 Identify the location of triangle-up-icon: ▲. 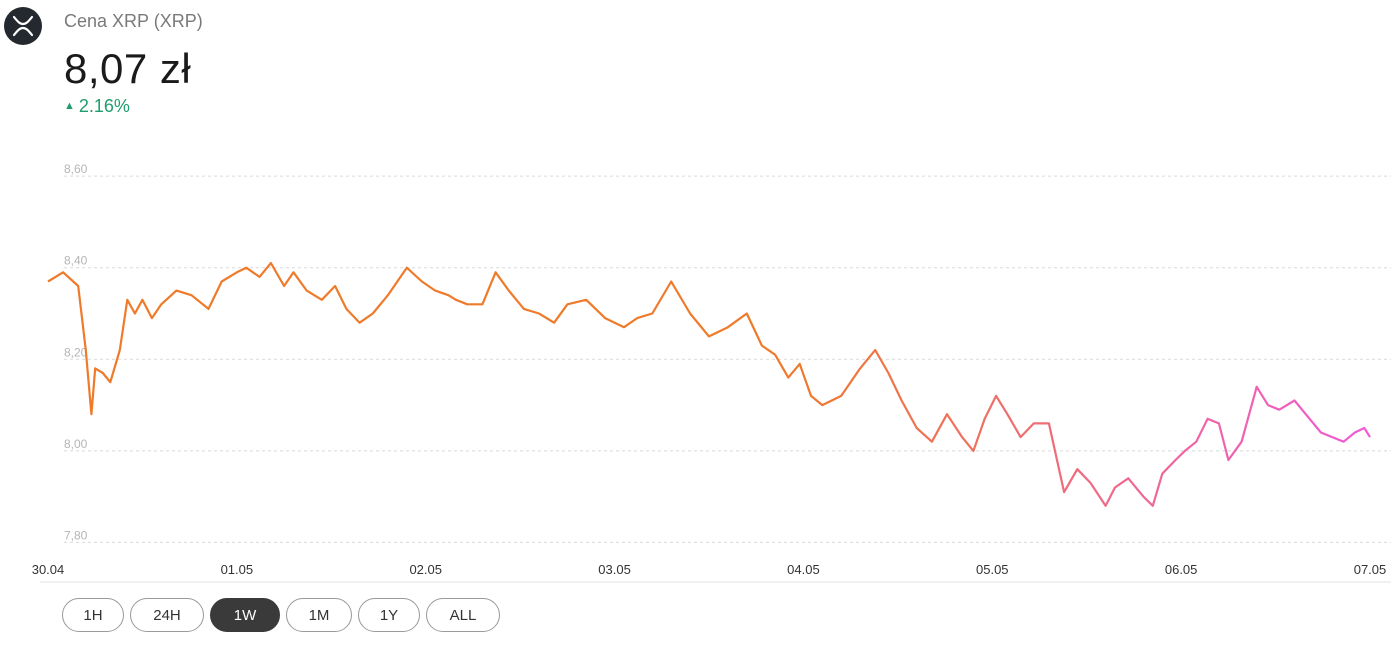
(69, 106).